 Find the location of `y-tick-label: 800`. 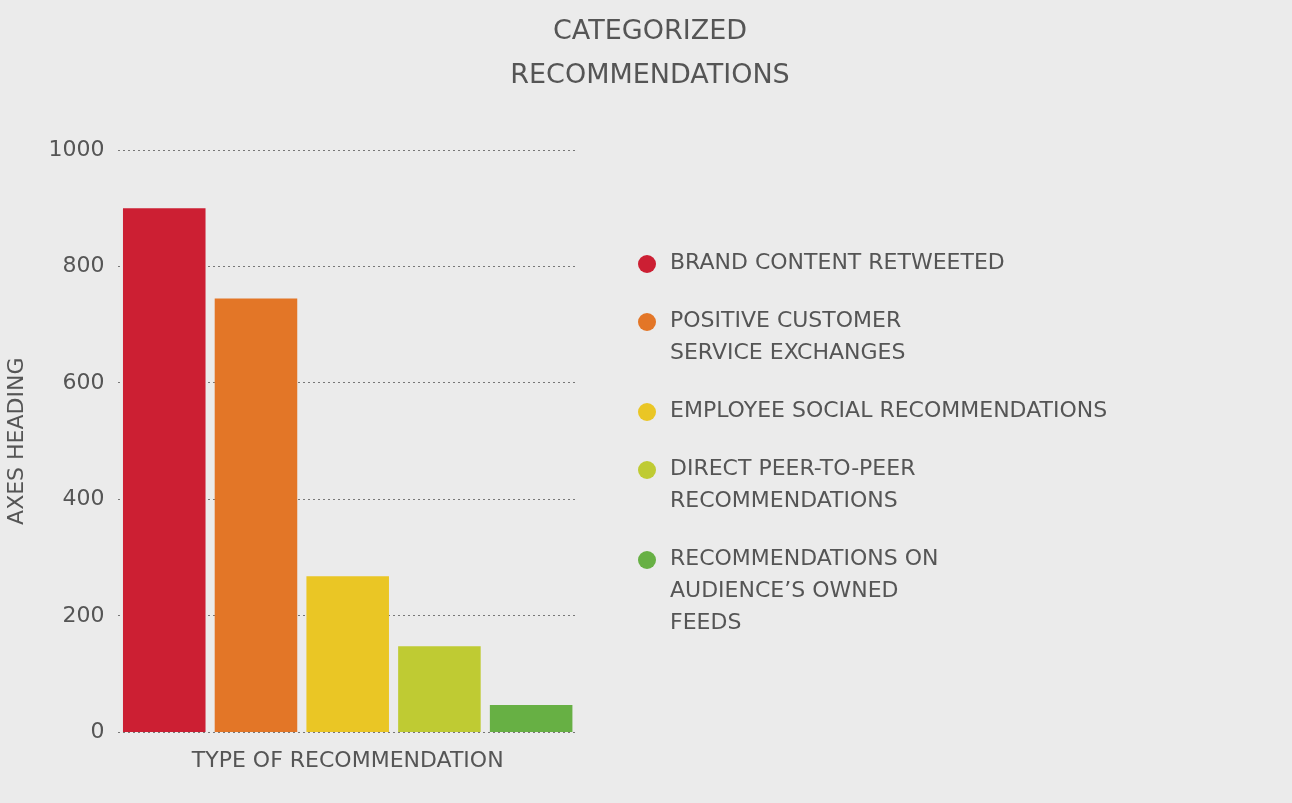

y-tick-label: 800 is located at coordinates (83, 265).